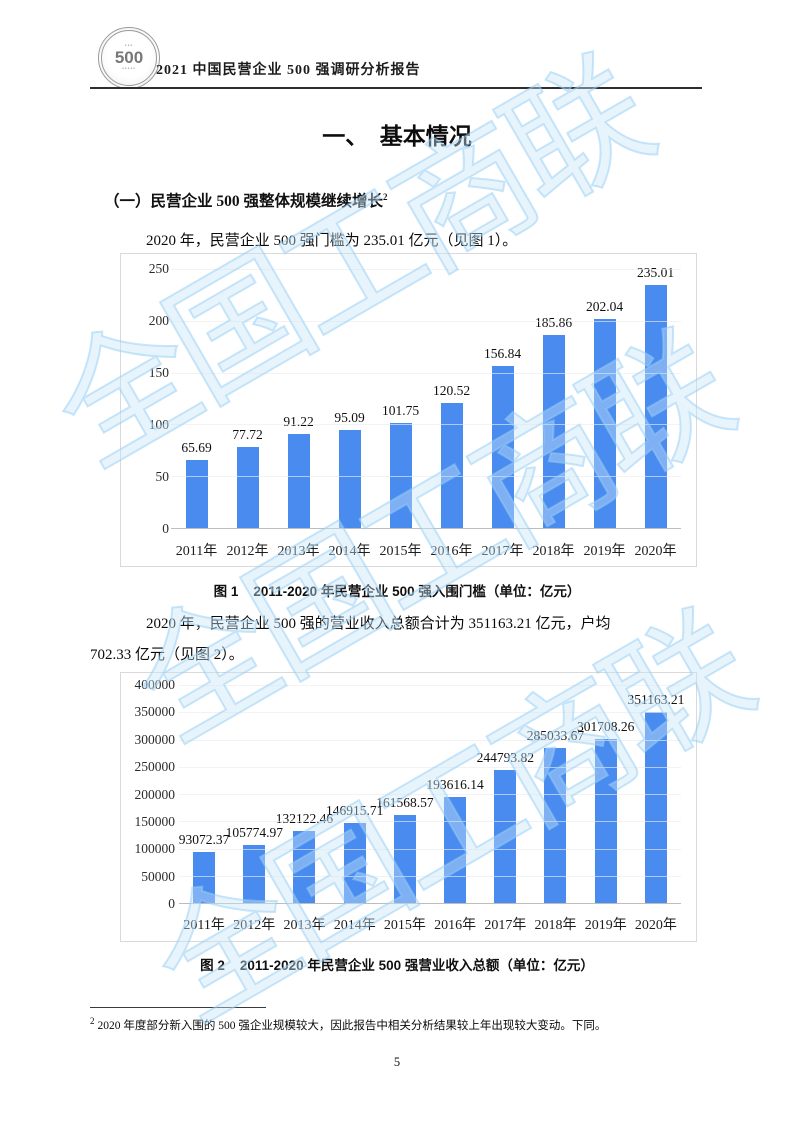  Describe the element at coordinates (158, 424) in the screenshot. I see `y-tick-label: 100` at that location.